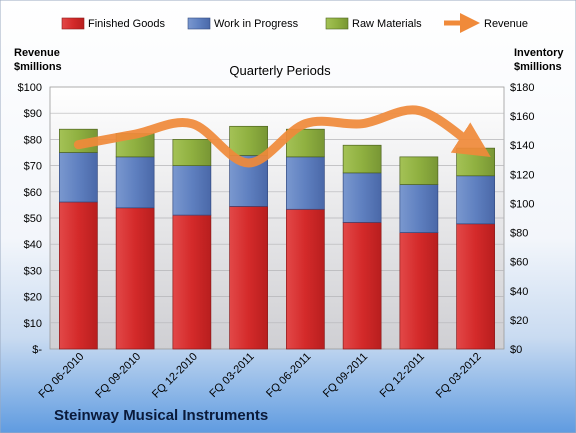  I want to click on left-tick-label: $20, so click(33, 298).